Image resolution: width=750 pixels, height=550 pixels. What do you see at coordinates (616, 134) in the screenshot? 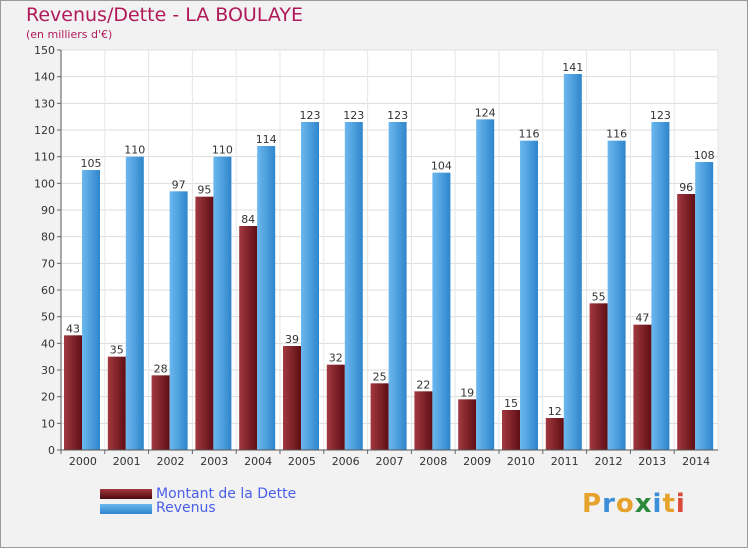
I see `data-label-revenus-2012: 116` at bounding box center [616, 134].